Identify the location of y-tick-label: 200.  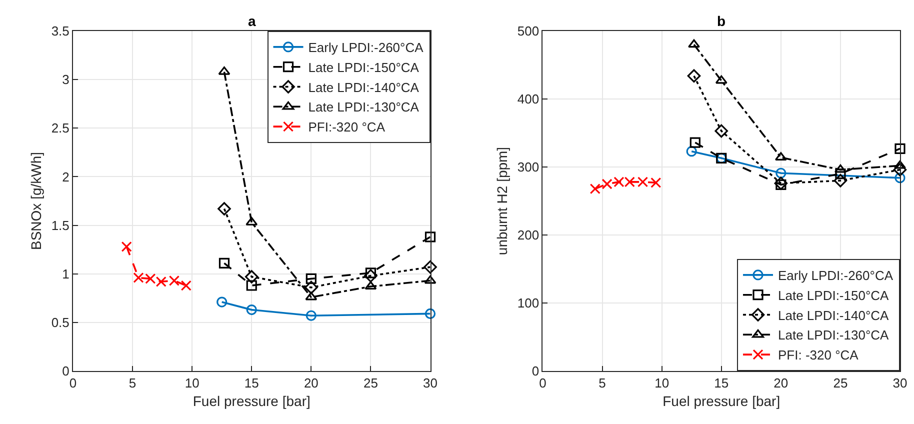
(528, 235).